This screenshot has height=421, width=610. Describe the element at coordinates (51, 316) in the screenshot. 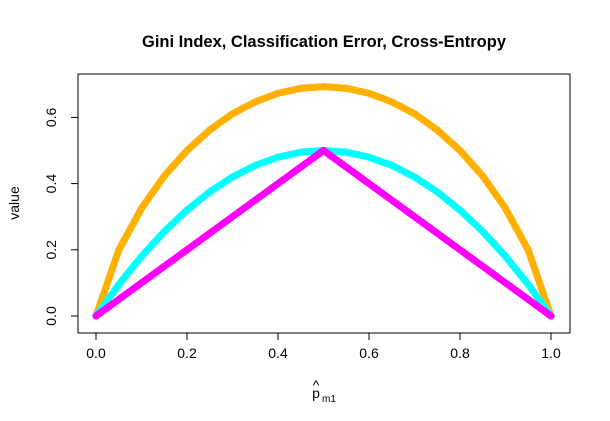

I see `y-tick-label: 0.0` at that location.